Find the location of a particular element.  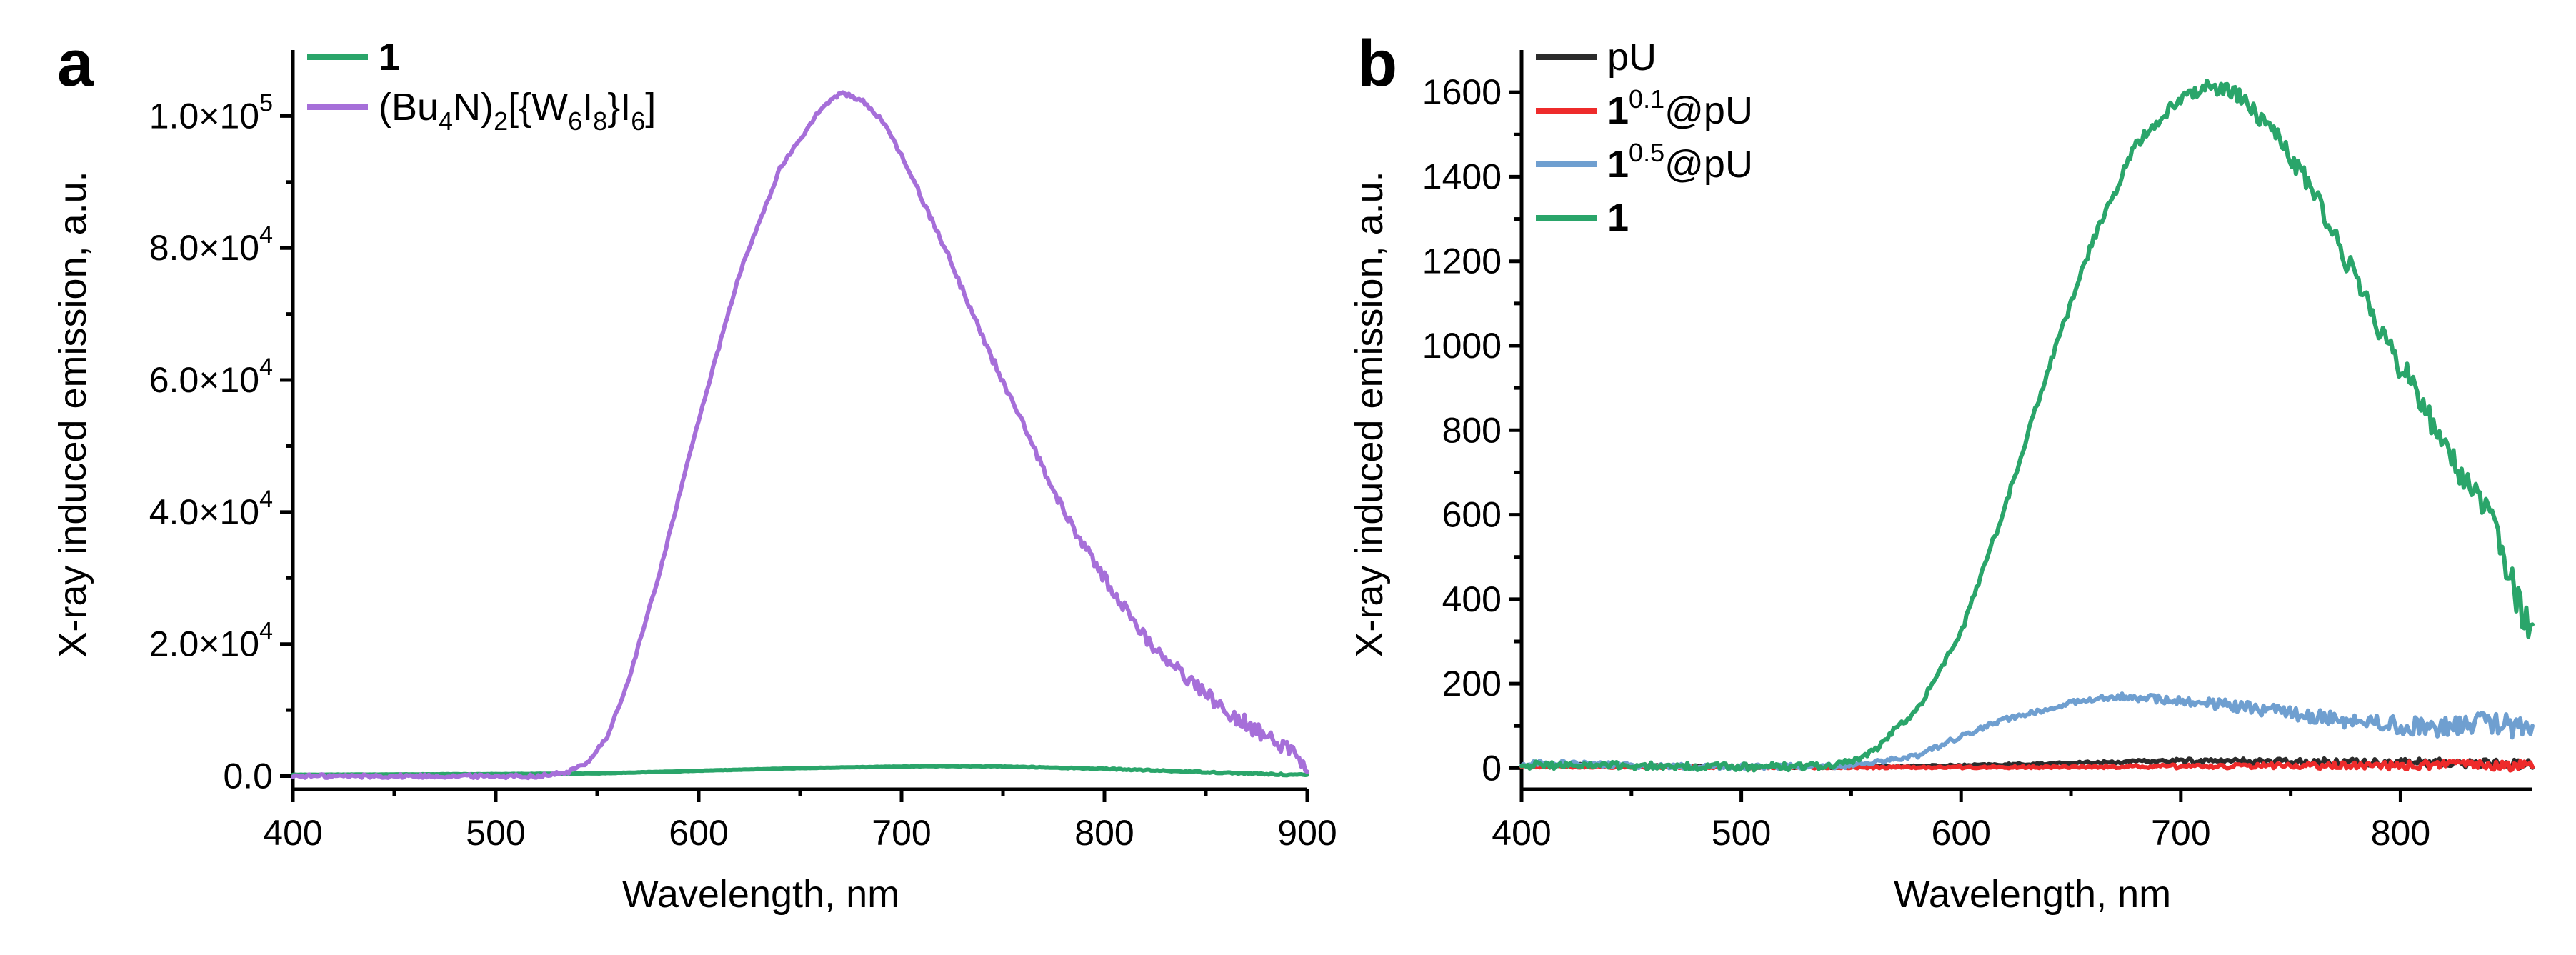

y-tick-label: 1200 is located at coordinates (1462, 261).